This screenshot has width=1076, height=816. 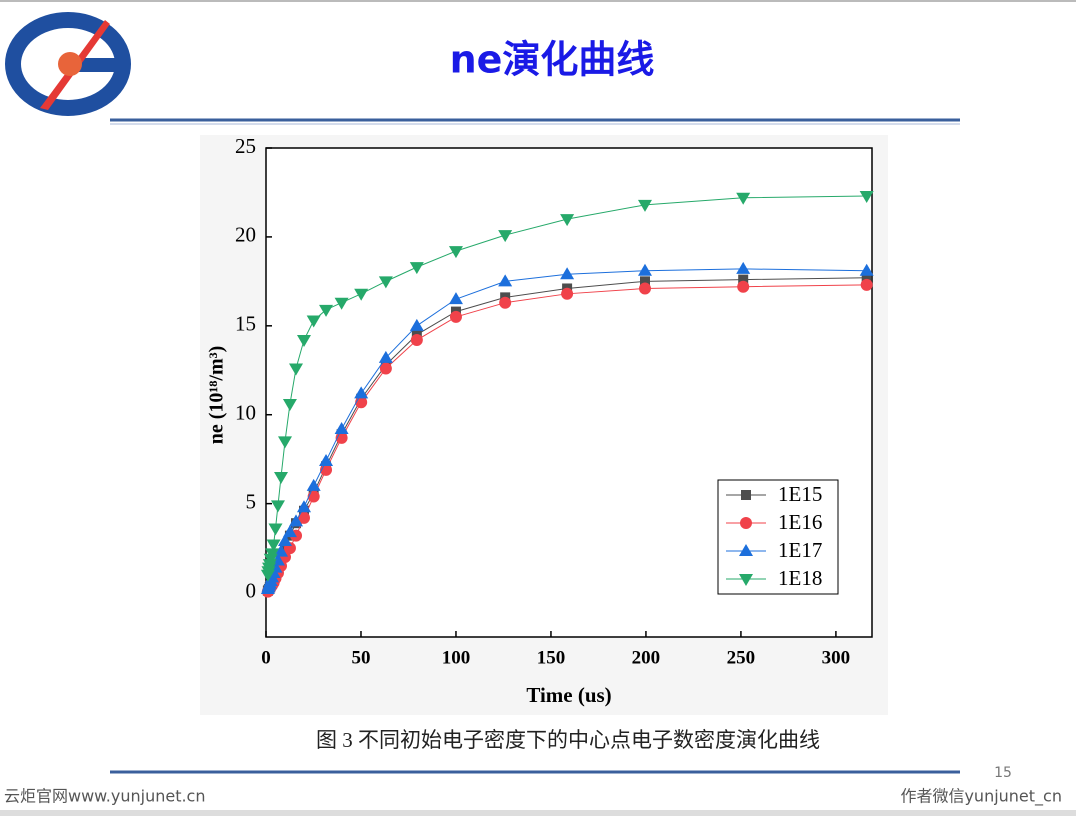 What do you see at coordinates (800, 522) in the screenshot?
I see `legend-label: 1E16` at bounding box center [800, 522].